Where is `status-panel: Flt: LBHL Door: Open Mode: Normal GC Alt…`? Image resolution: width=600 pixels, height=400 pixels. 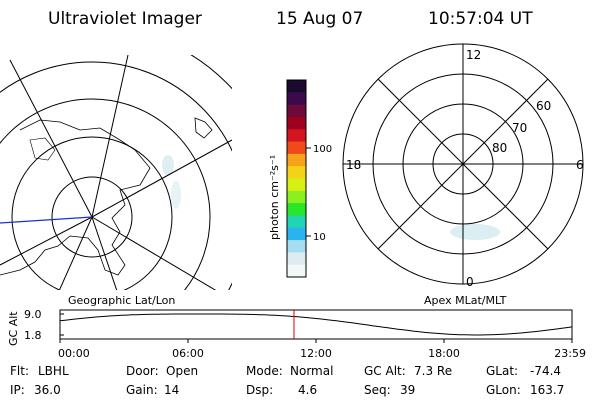 status-panel: Flt: LBHL Door: Open Mode: Normal GC Alt… is located at coordinates (287, 380).